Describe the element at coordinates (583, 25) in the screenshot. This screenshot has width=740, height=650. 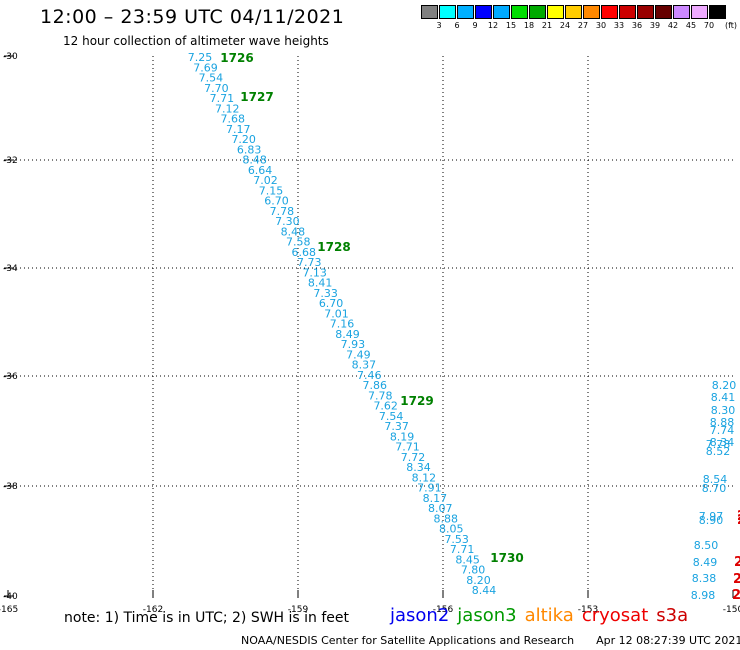
I see `legend-label: 27` at that location.